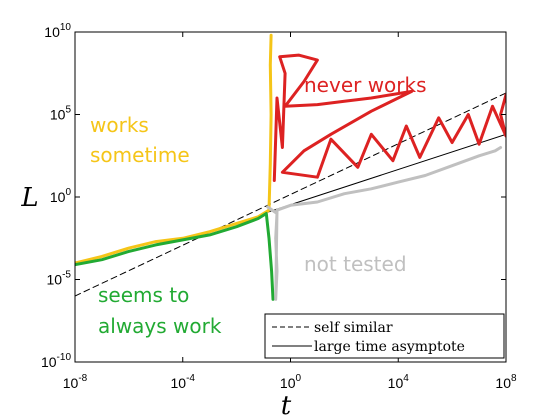  Describe the element at coordinates (506, 382) in the screenshot. I see `x-tick-label: 10⁸` at that location.